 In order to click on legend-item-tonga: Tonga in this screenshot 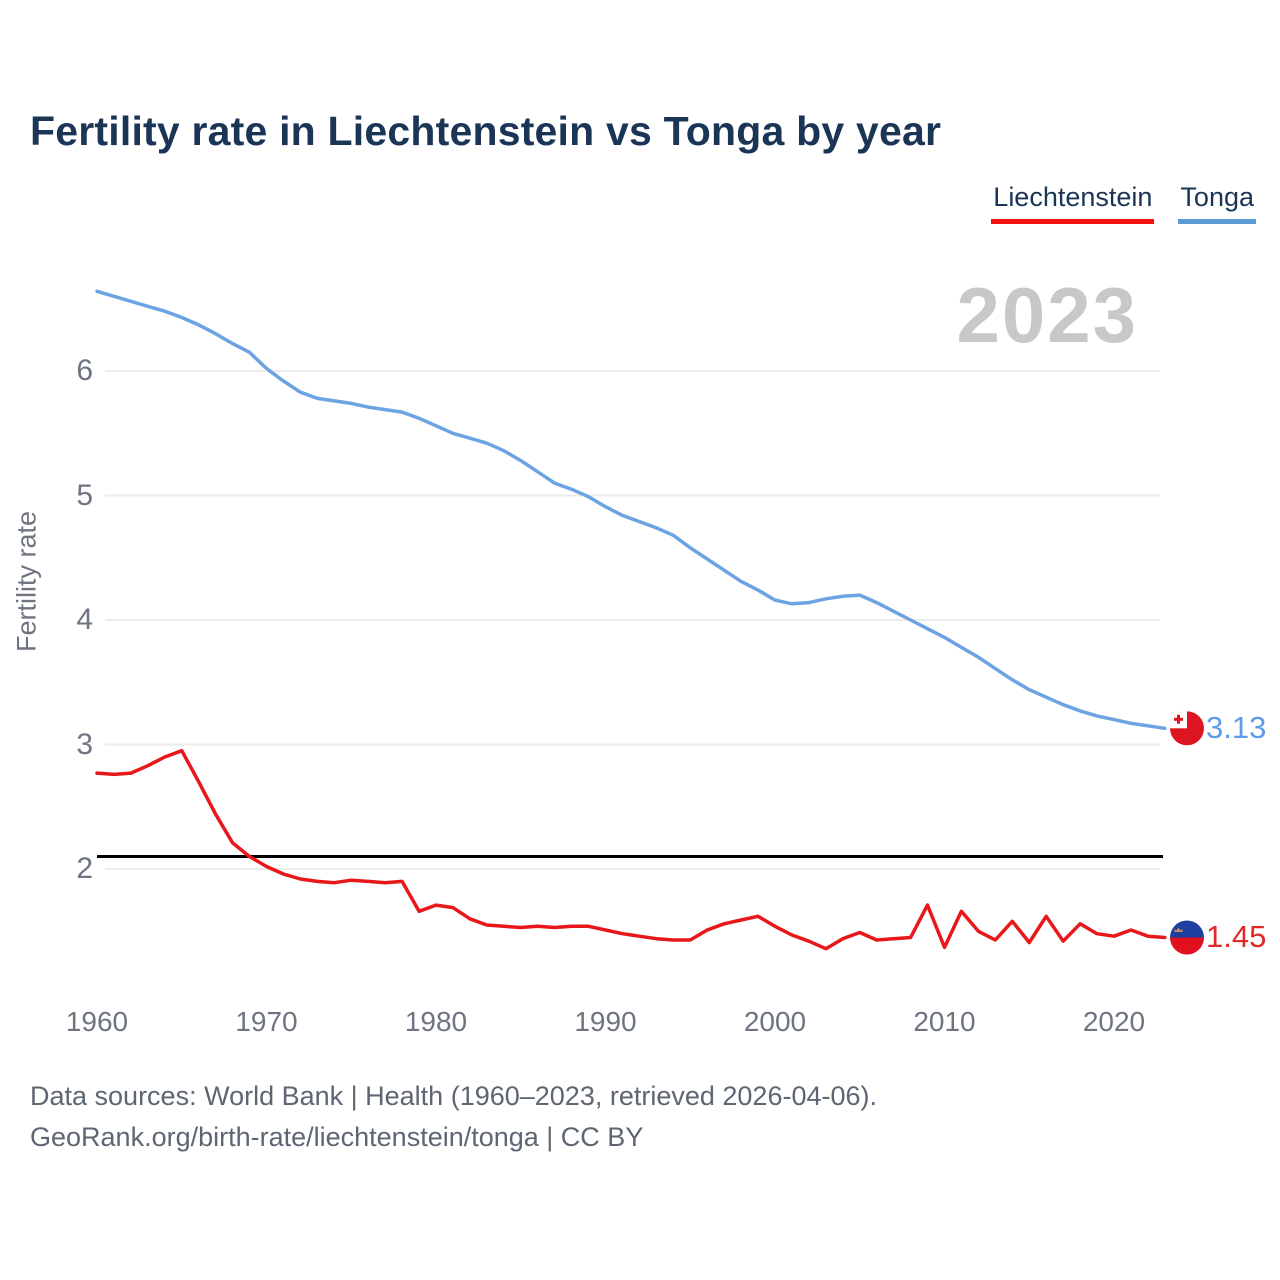, I will do `click(1217, 203)`.